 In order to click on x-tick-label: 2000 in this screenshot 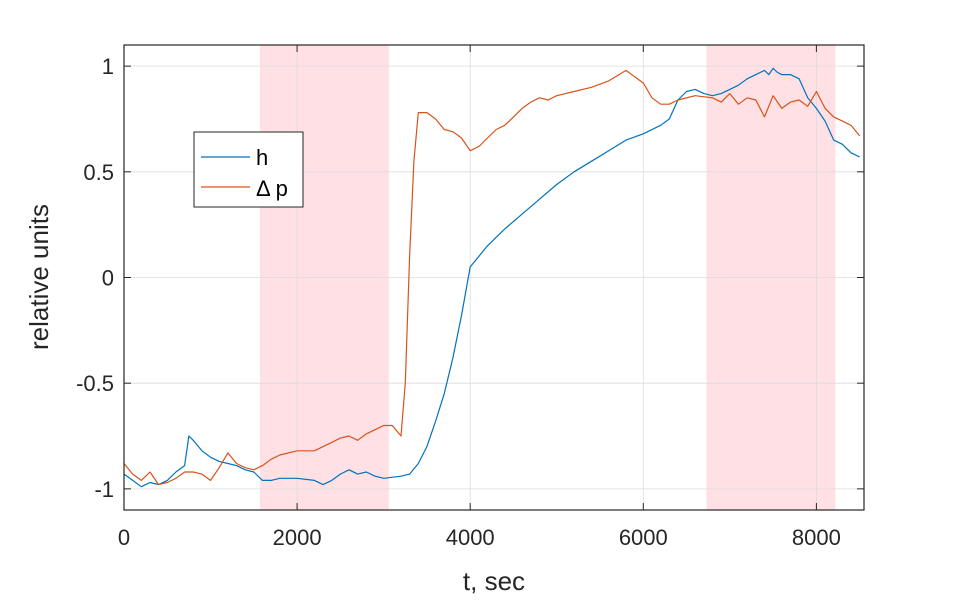, I will do `click(297, 537)`.